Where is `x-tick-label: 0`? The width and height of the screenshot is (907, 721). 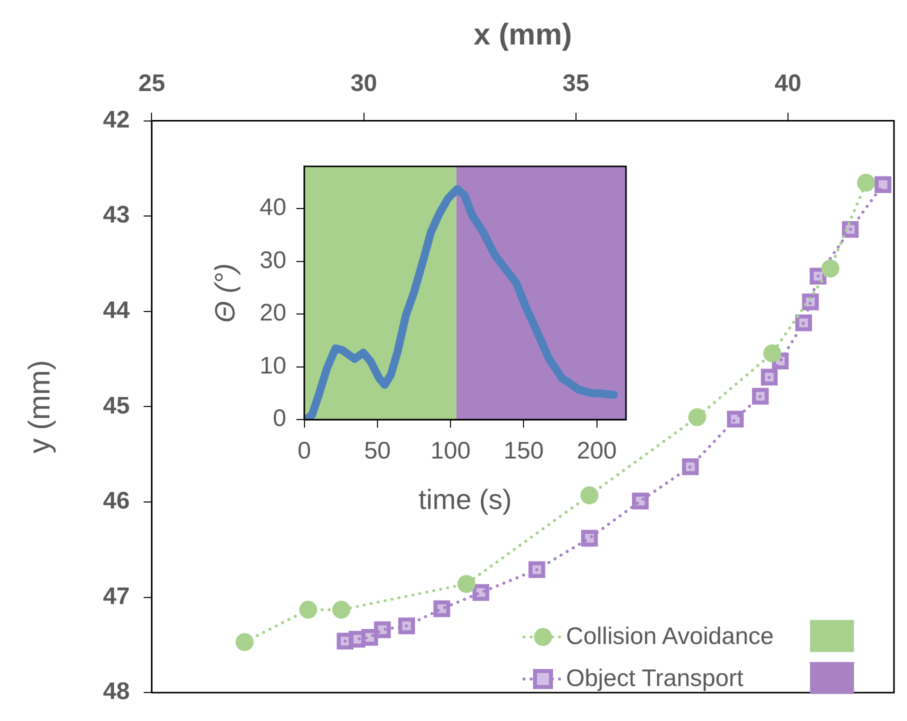 x-tick-label: 0 is located at coordinates (304, 451).